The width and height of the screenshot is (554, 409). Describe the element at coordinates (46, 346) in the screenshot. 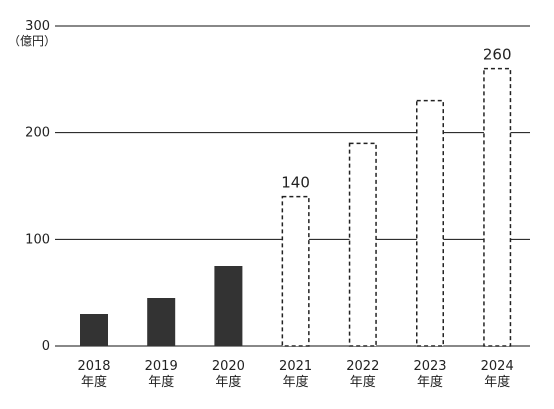

I see `y-tick-label: 0` at that location.